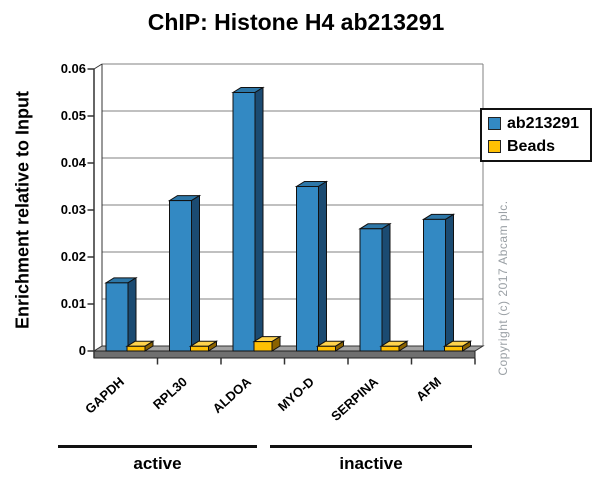 The image size is (600, 494). What do you see at coordinates (531, 146) in the screenshot?
I see `legend-label-beads: Beads` at bounding box center [531, 146].